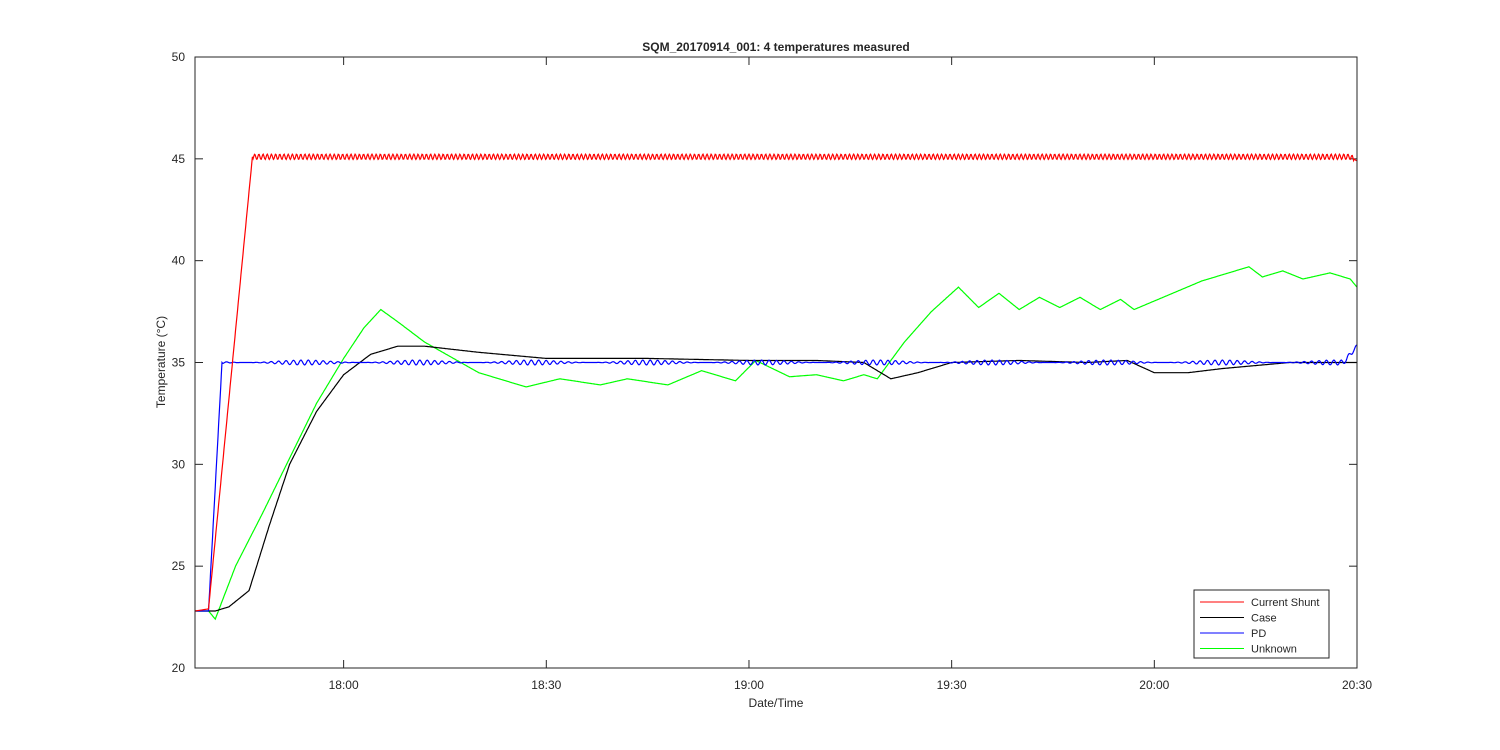 The width and height of the screenshot is (1500, 750). What do you see at coordinates (179, 57) in the screenshot?
I see `y-tick-label: 50` at bounding box center [179, 57].